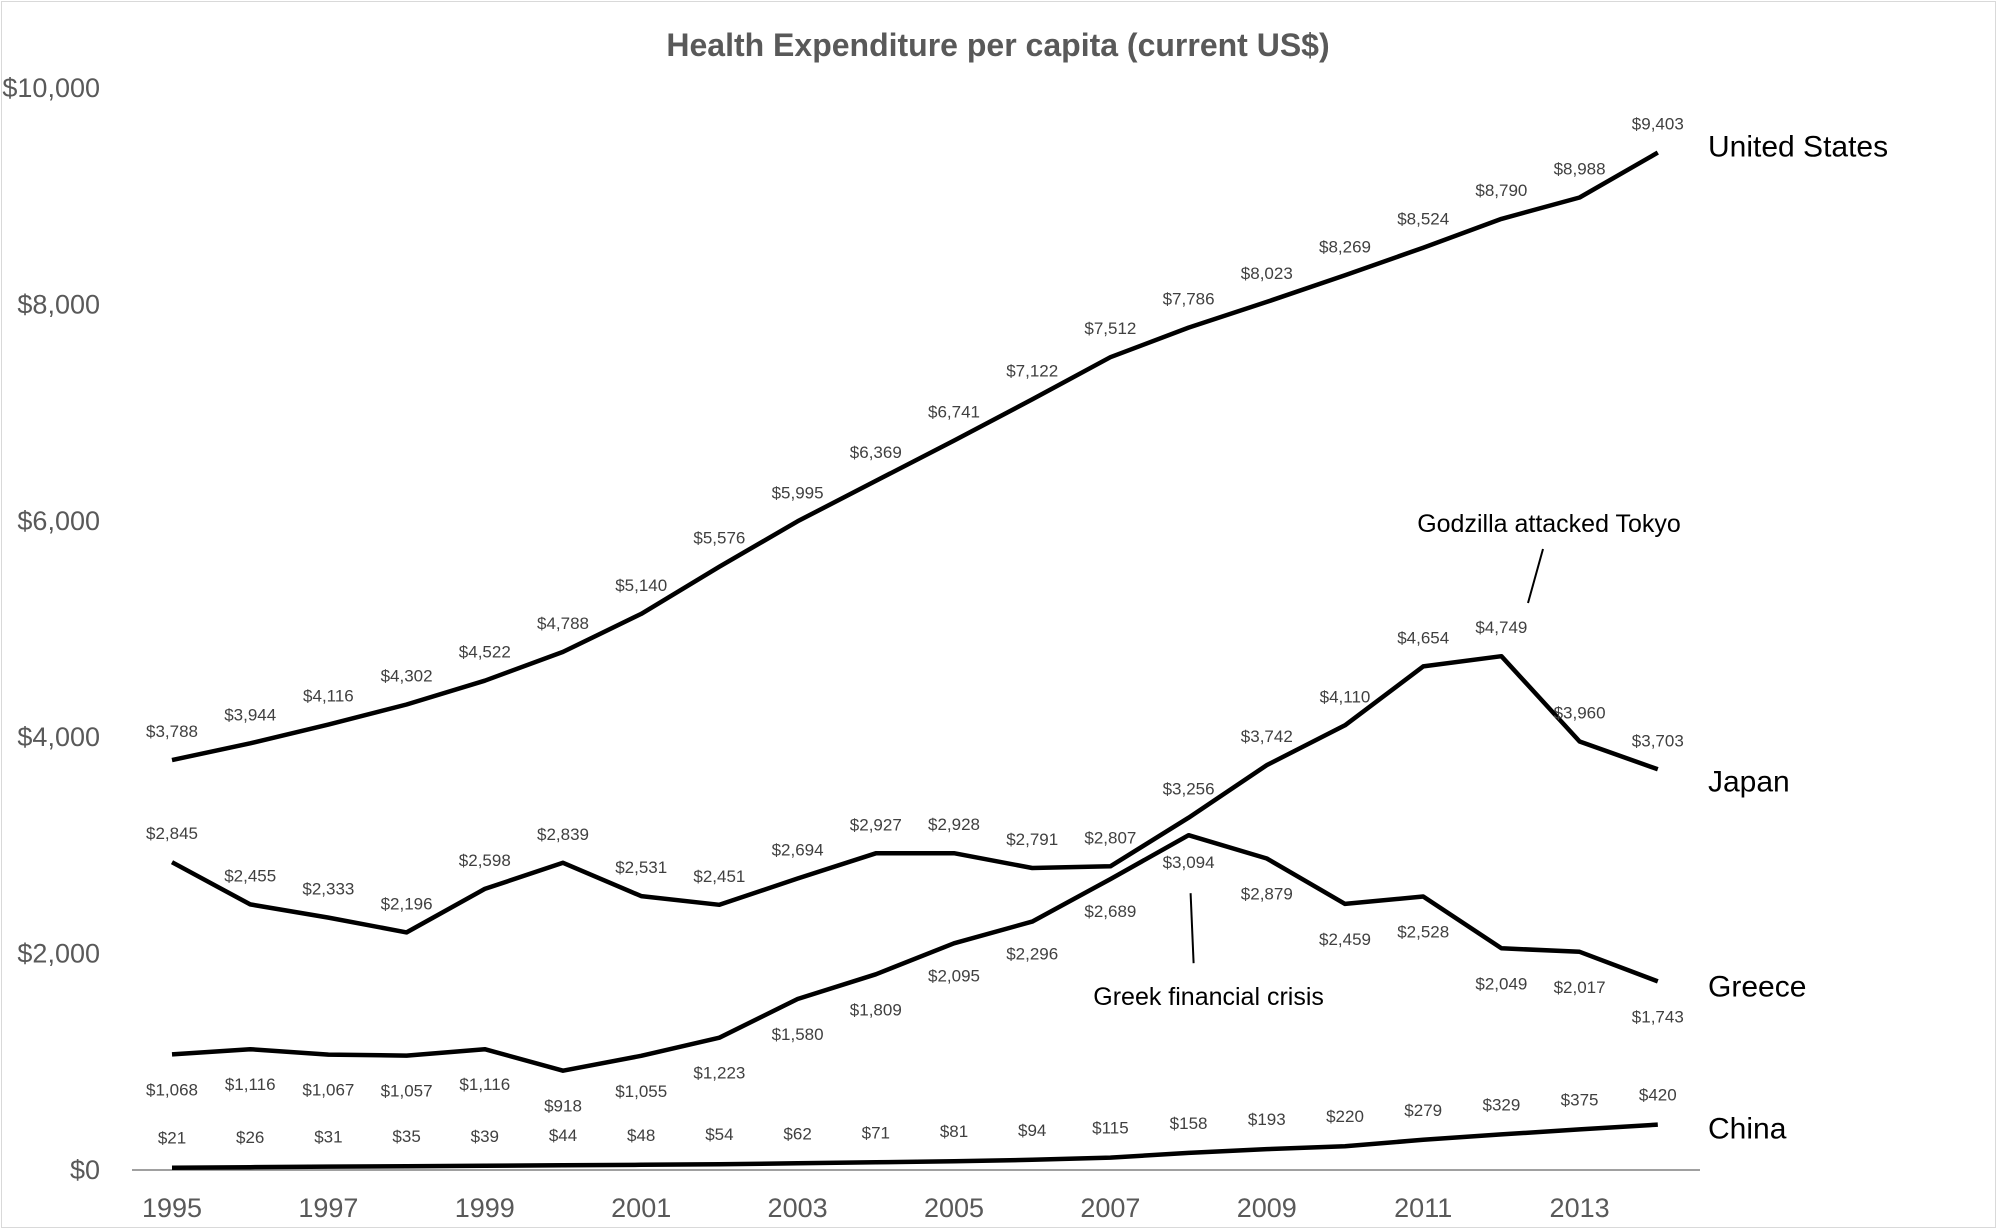  Describe the element at coordinates (719, 538) in the screenshot. I see `data-label-united-states: $5,576` at that location.